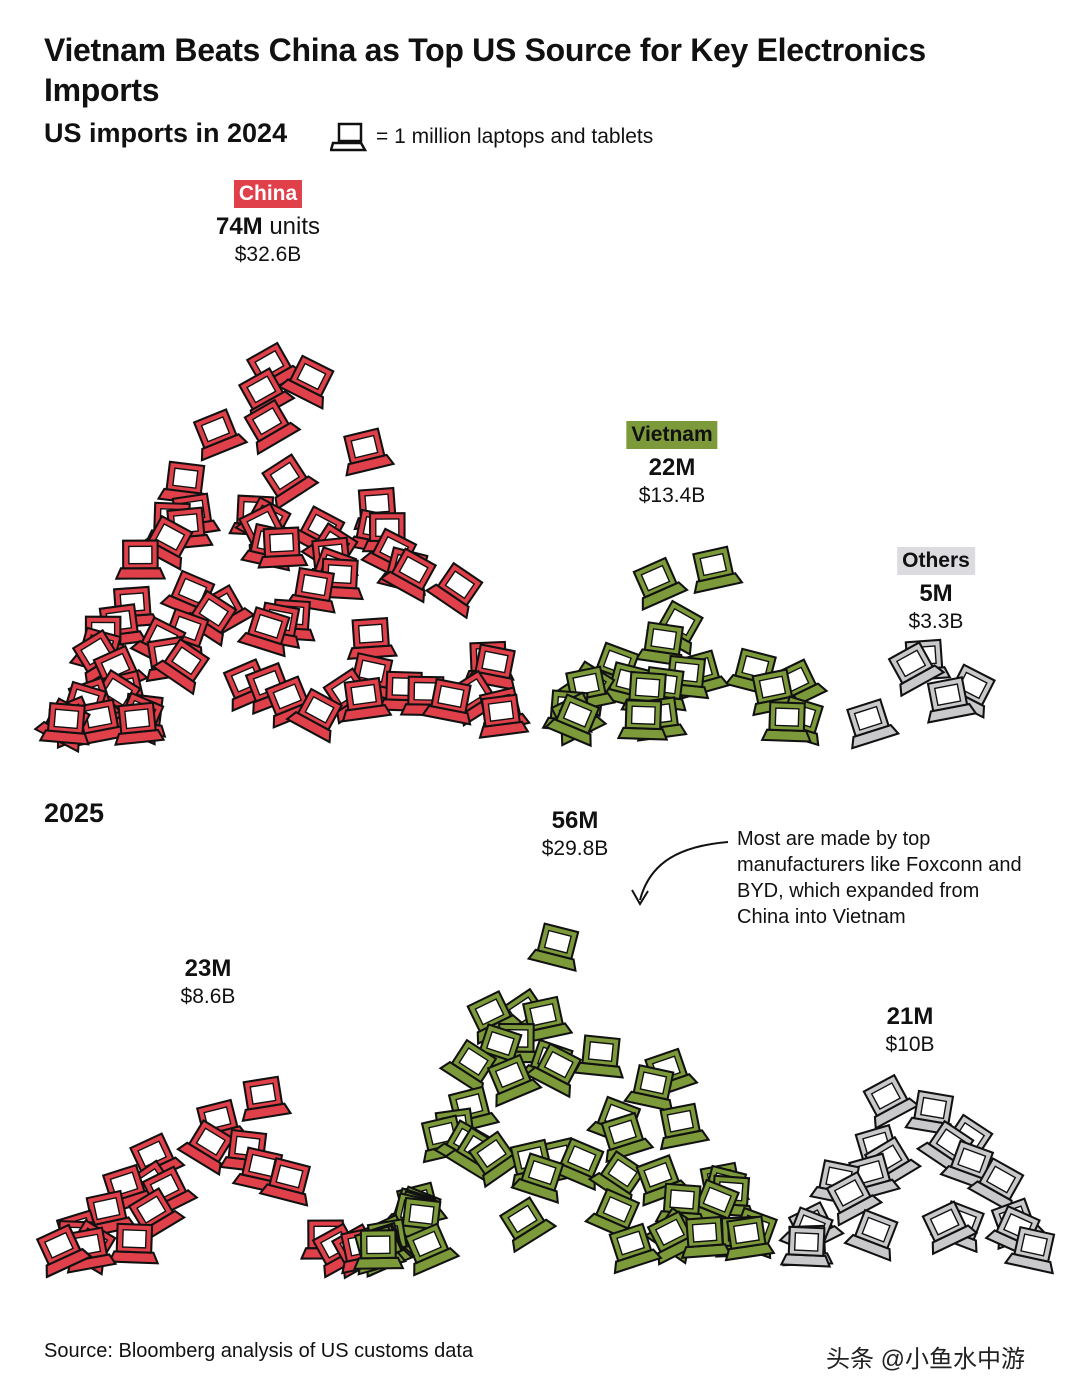 The height and width of the screenshot is (1395, 1080). What do you see at coordinates (268, 194) in the screenshot?
I see `tag-china: China` at bounding box center [268, 194].